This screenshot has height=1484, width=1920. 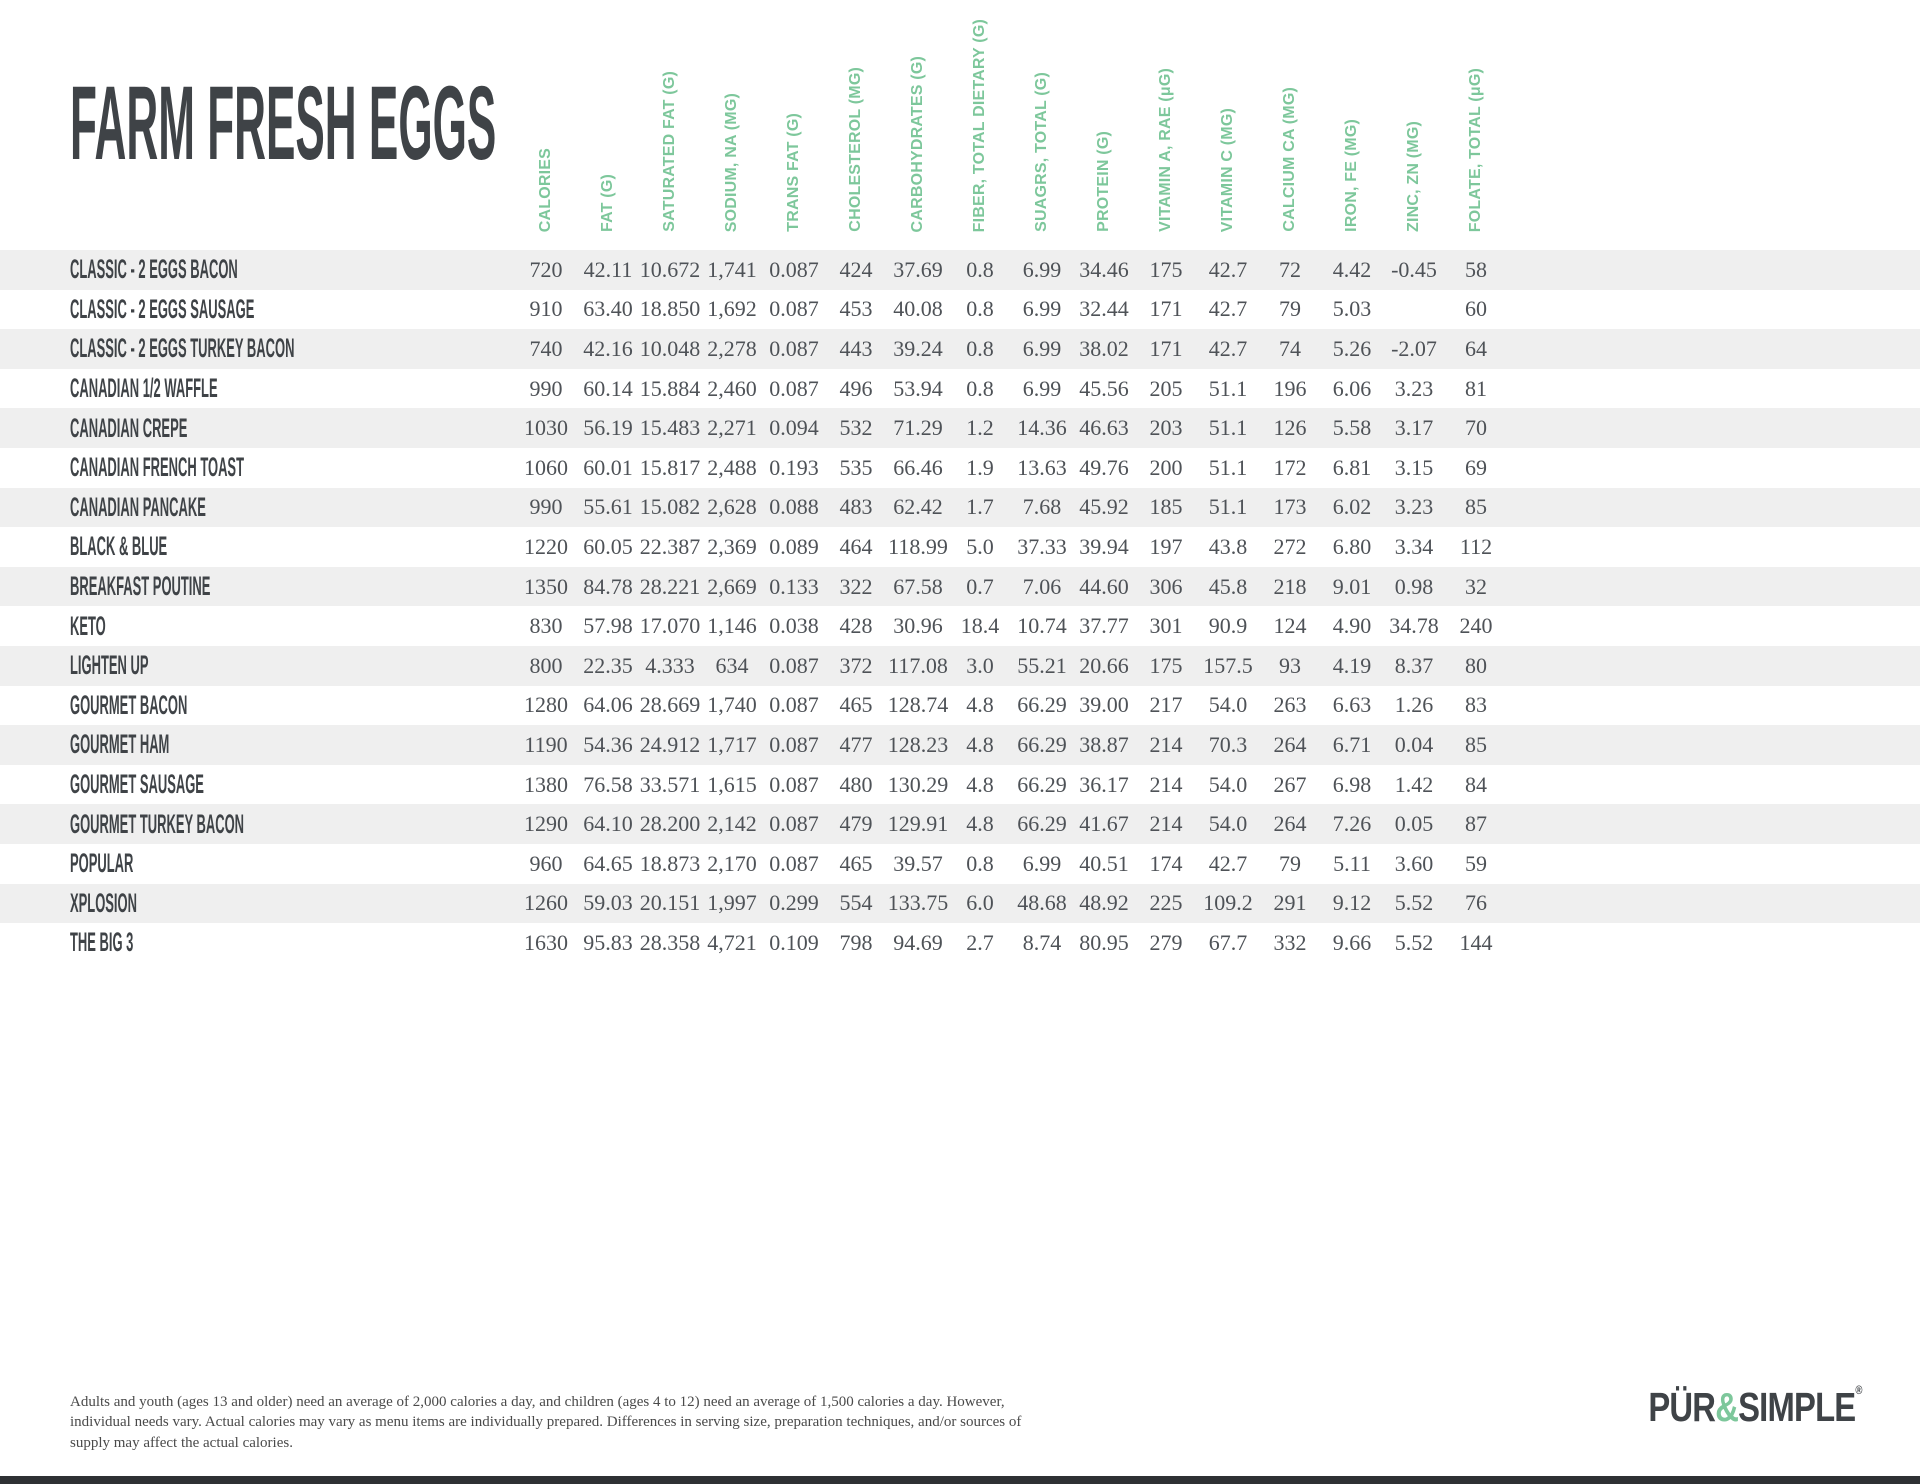 I want to click on value-cell: 133.75, so click(x=918, y=903).